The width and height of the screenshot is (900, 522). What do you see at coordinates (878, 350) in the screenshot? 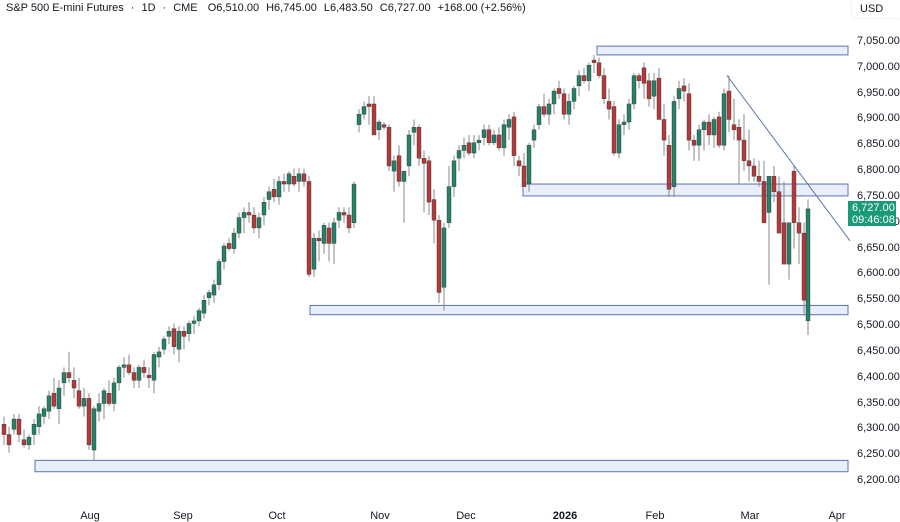
I see `price-tick-label: 6,450.00` at bounding box center [878, 350].